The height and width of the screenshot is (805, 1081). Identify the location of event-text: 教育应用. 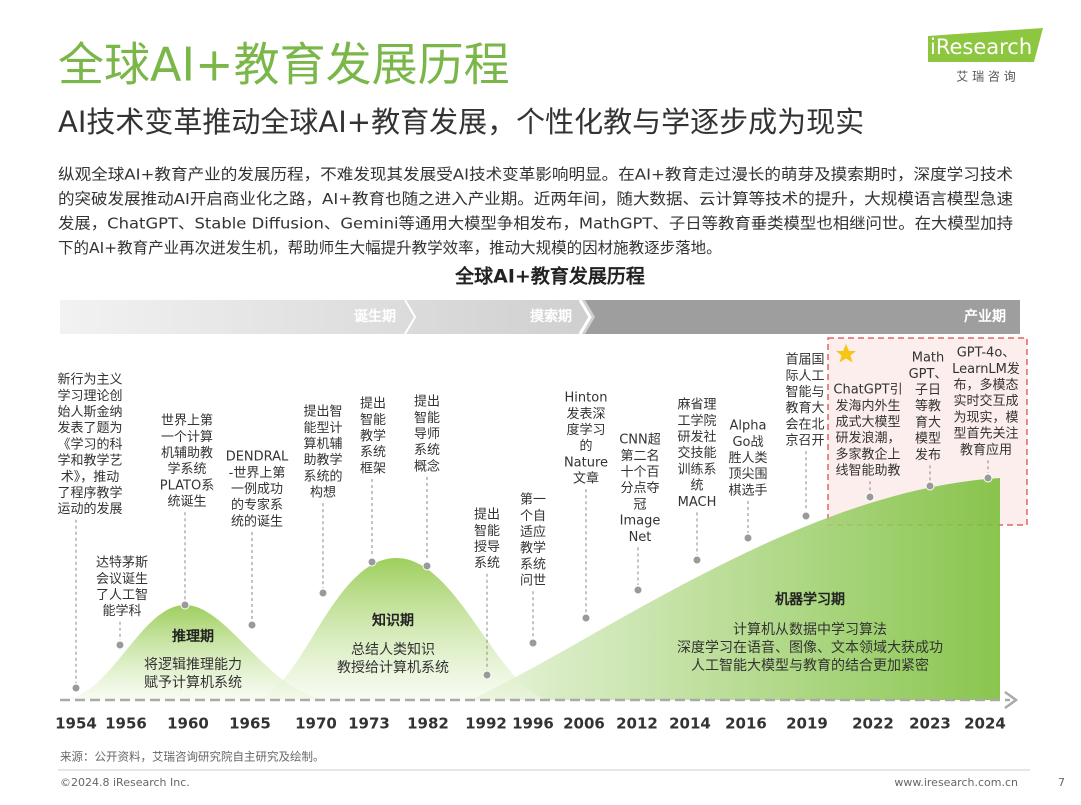
(986, 450).